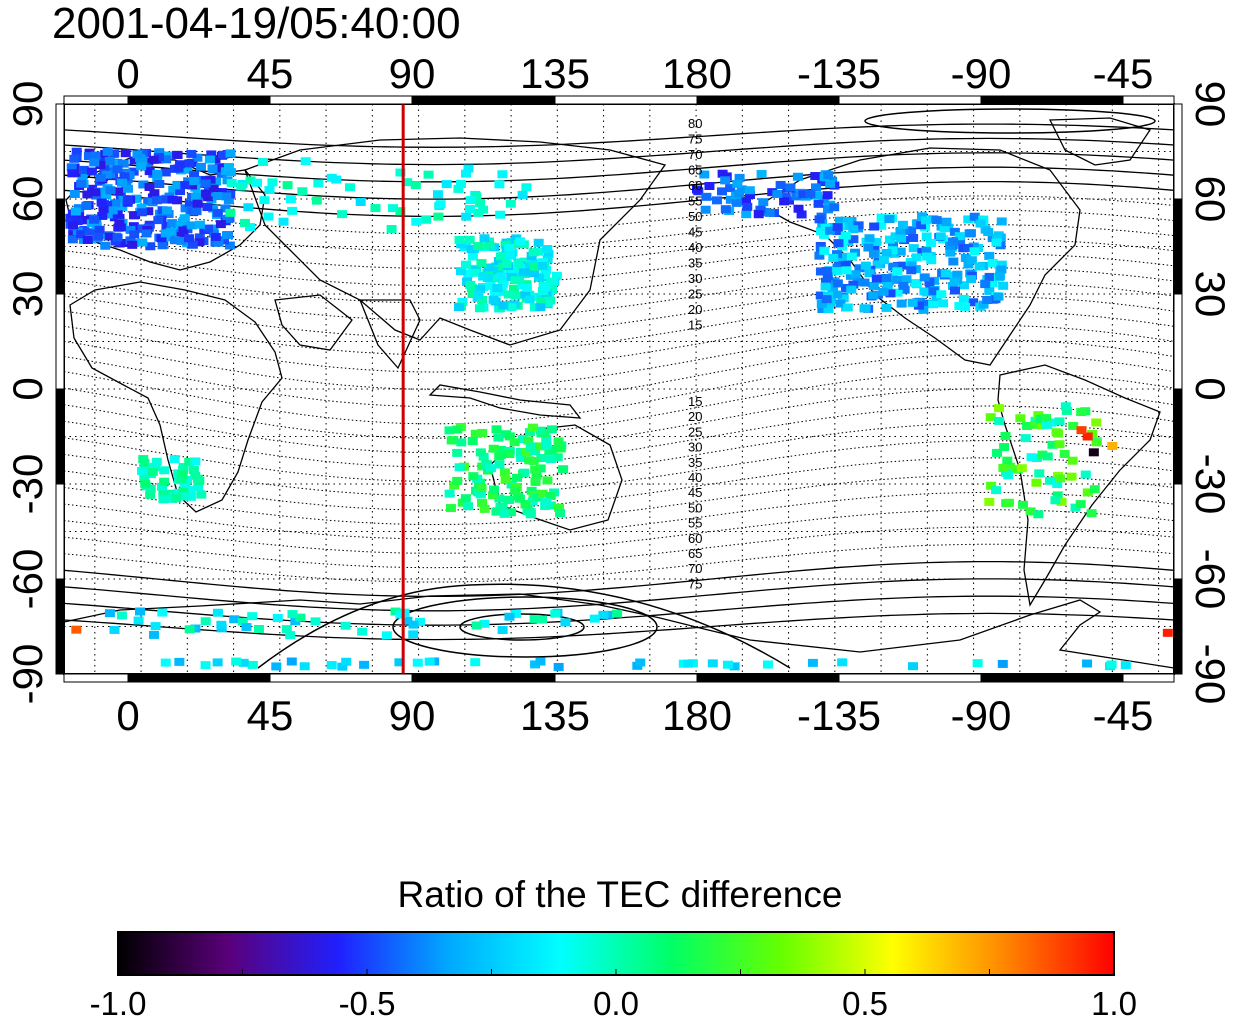  Describe the element at coordinates (27, 199) in the screenshot. I see `left-lat-tick-label: 60` at that location.